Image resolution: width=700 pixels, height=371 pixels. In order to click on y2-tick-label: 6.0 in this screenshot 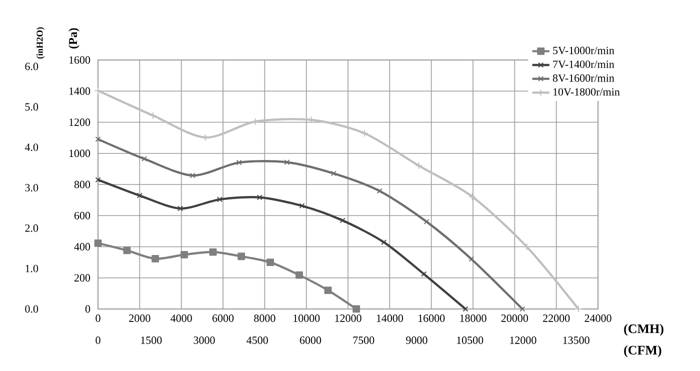, I will do `click(31, 66)`.